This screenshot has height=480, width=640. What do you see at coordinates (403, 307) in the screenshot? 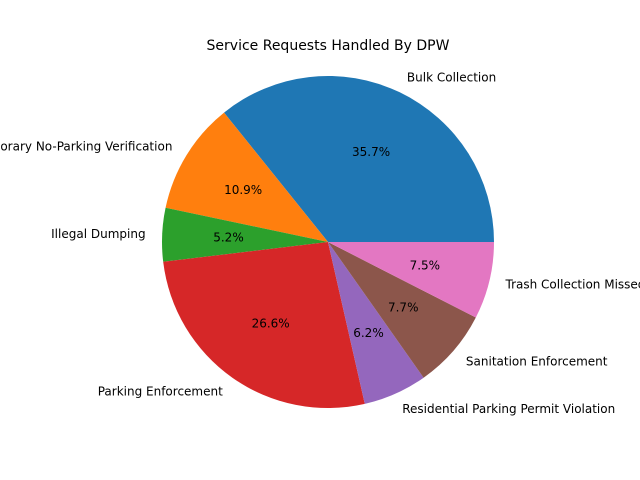
I see `pie-pct-label: 7.7%` at bounding box center [403, 307].